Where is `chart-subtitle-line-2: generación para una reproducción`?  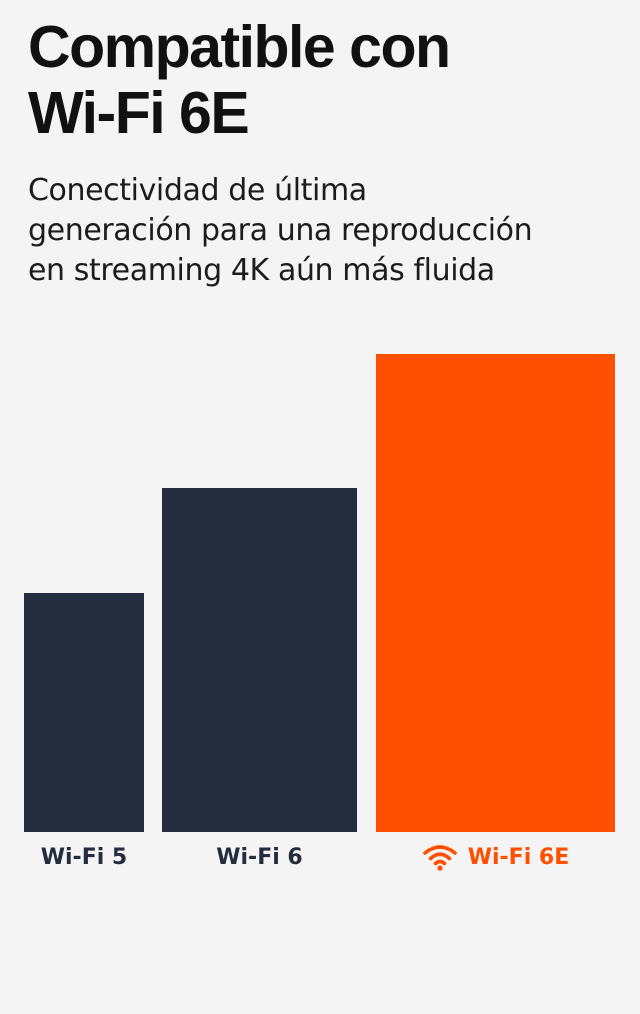 chart-subtitle-line-2: generación para una reproducción is located at coordinates (280, 230).